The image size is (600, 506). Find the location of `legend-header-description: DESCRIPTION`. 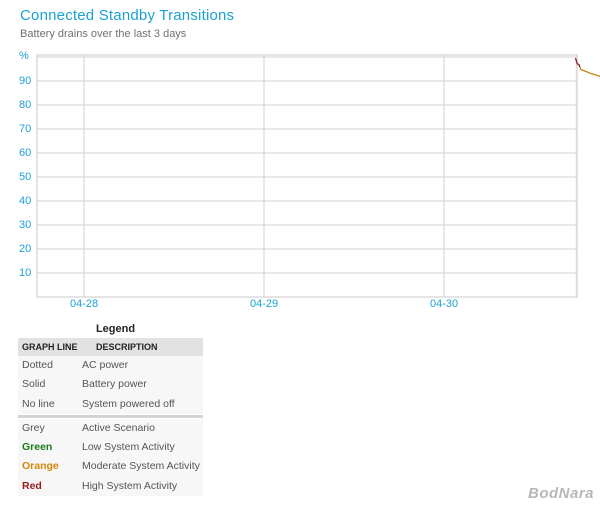

legend-header-description: DESCRIPTION is located at coordinates (127, 347).